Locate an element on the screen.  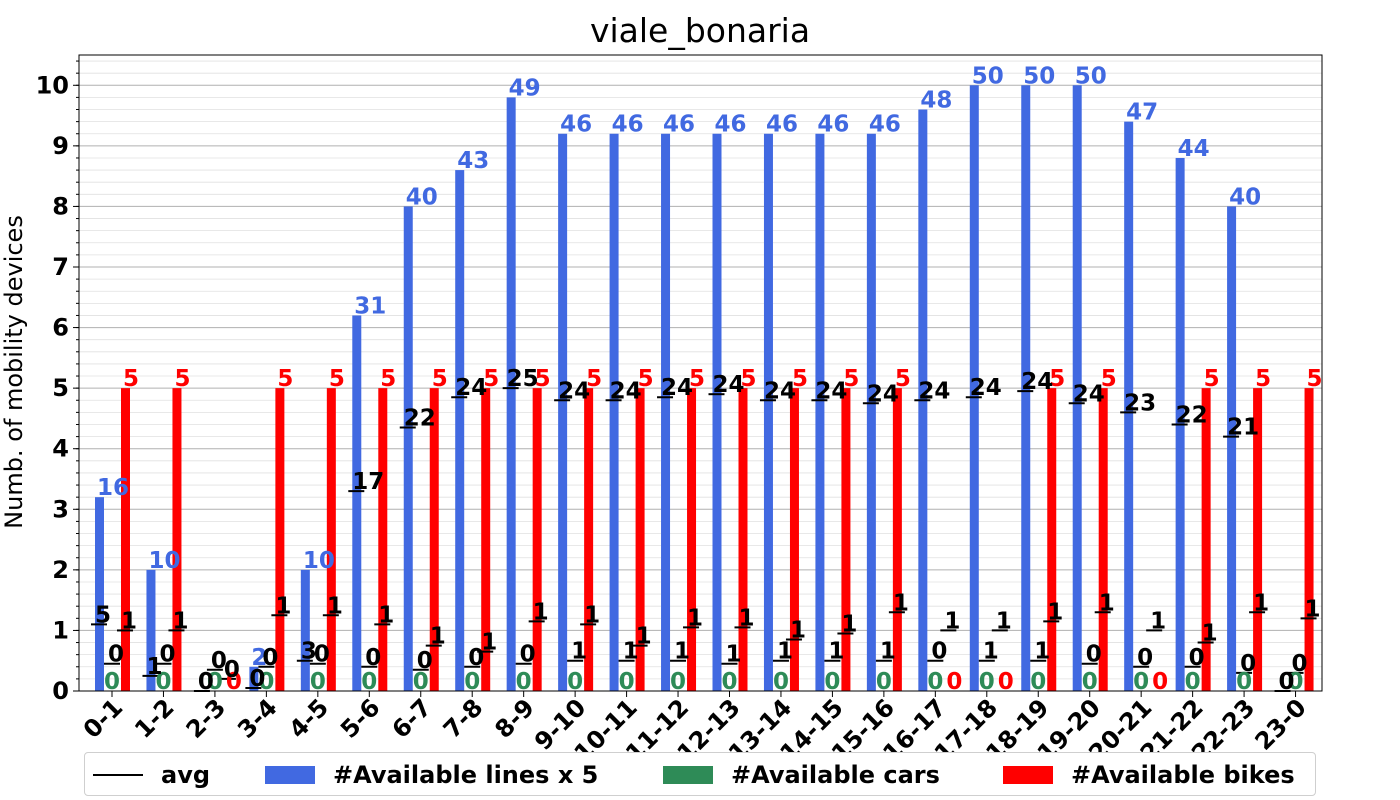
x-tick-label: 7-8 is located at coordinates (463, 718).